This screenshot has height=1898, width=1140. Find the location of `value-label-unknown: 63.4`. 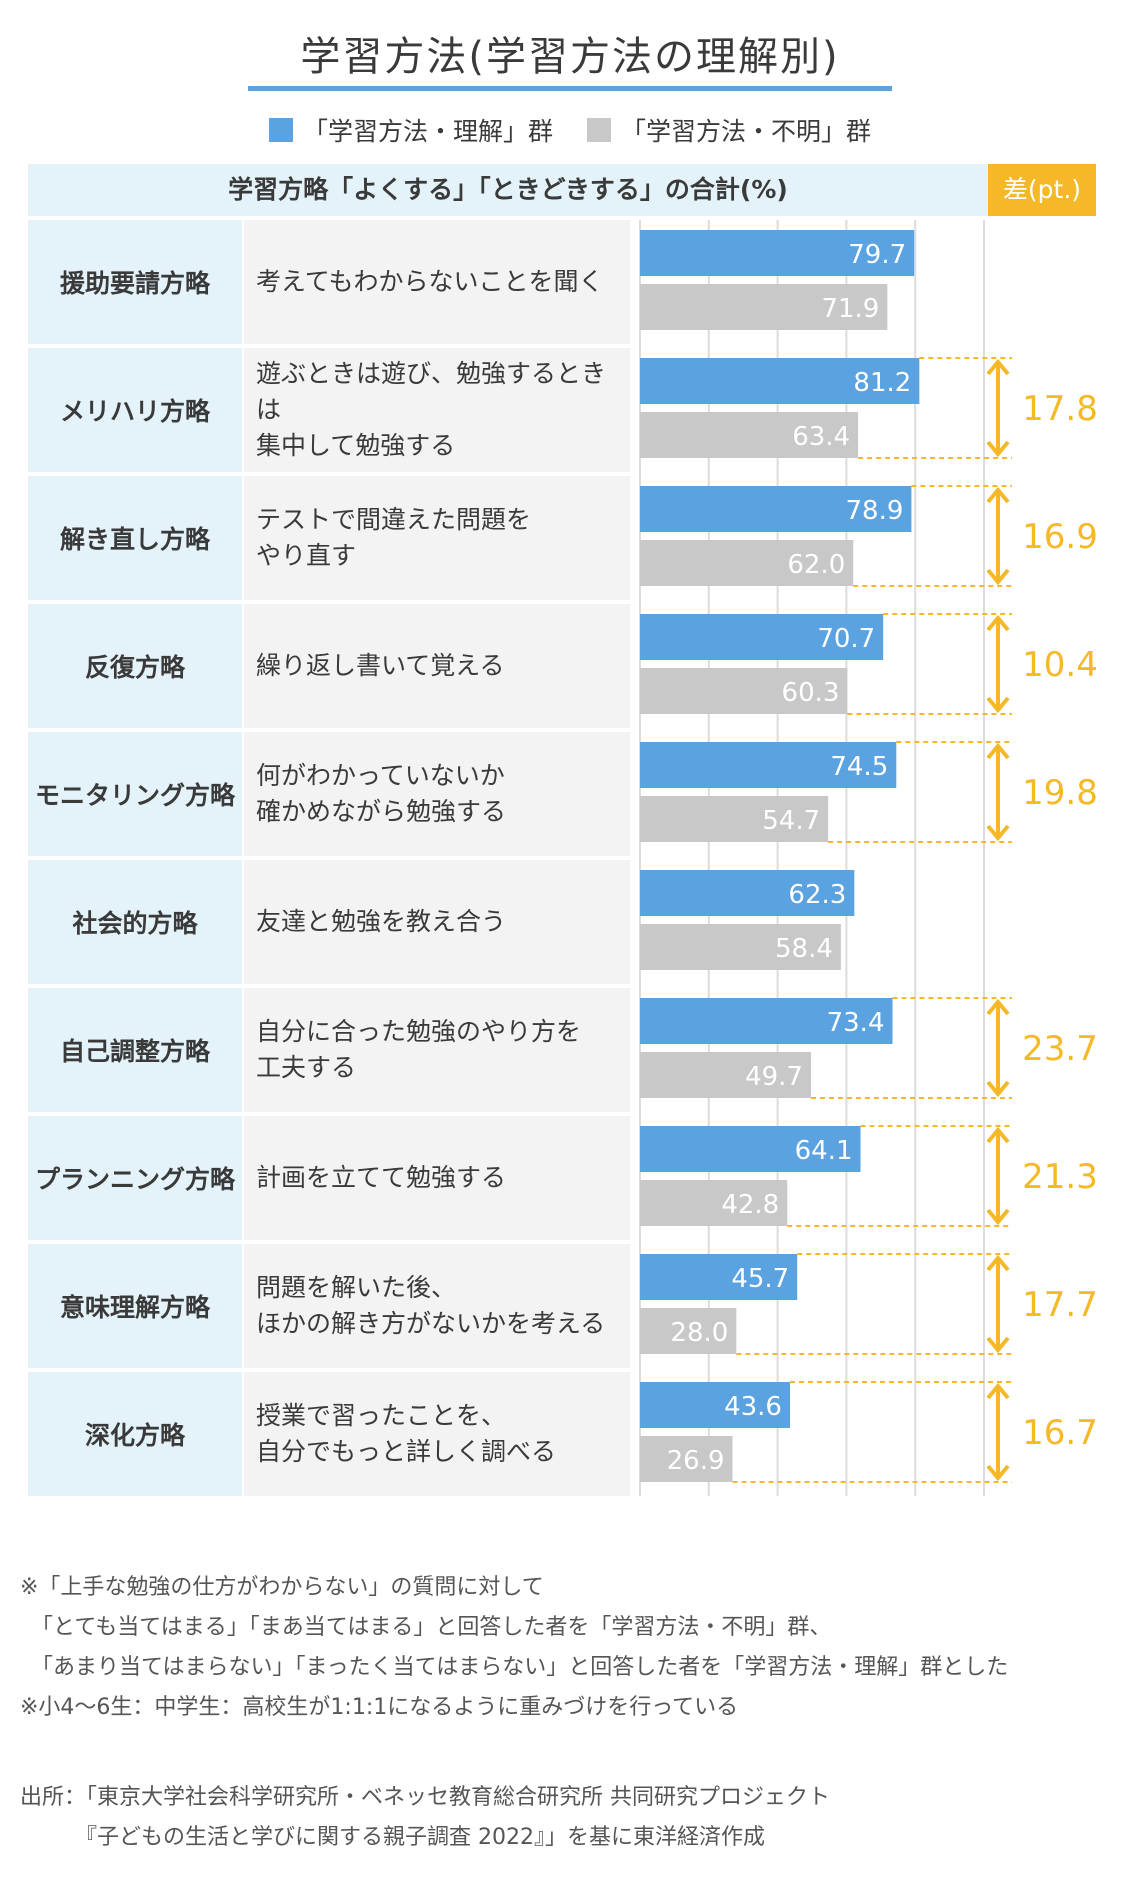

value-label-unknown: 63.4 is located at coordinates (821, 437).